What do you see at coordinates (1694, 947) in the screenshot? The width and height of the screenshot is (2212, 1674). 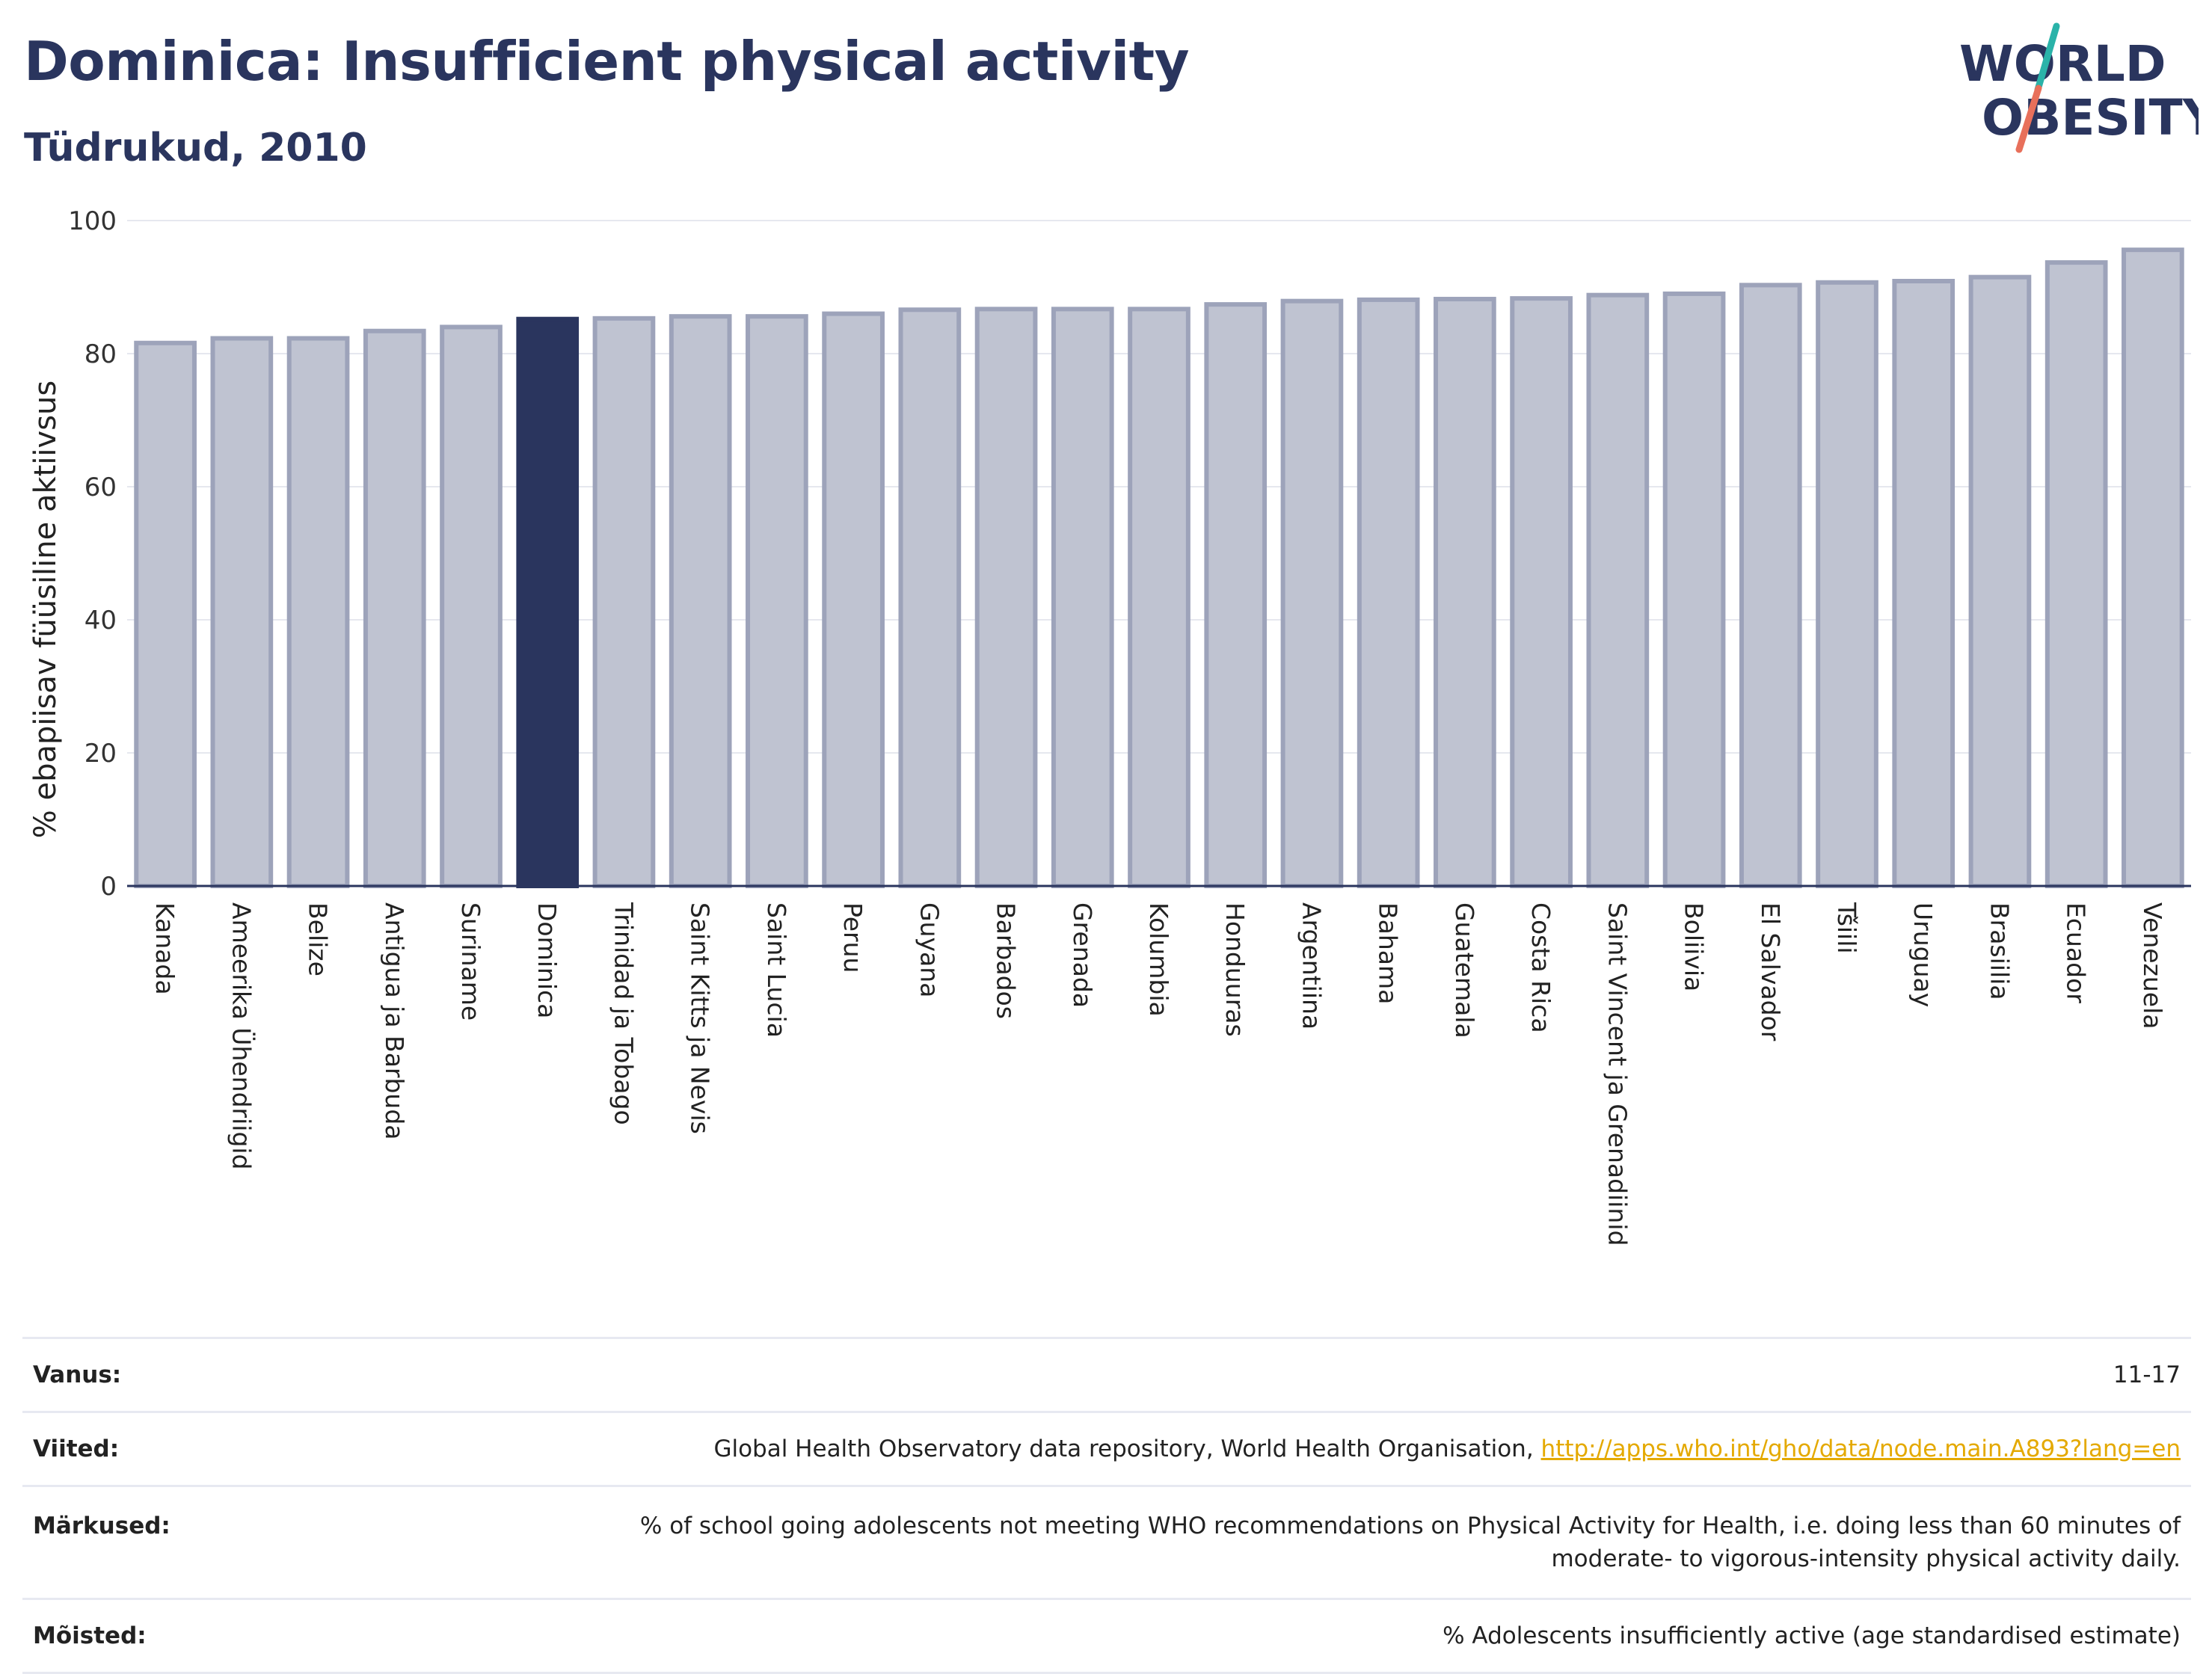 I see `x-tick-label: Boliivia` at bounding box center [1694, 947].